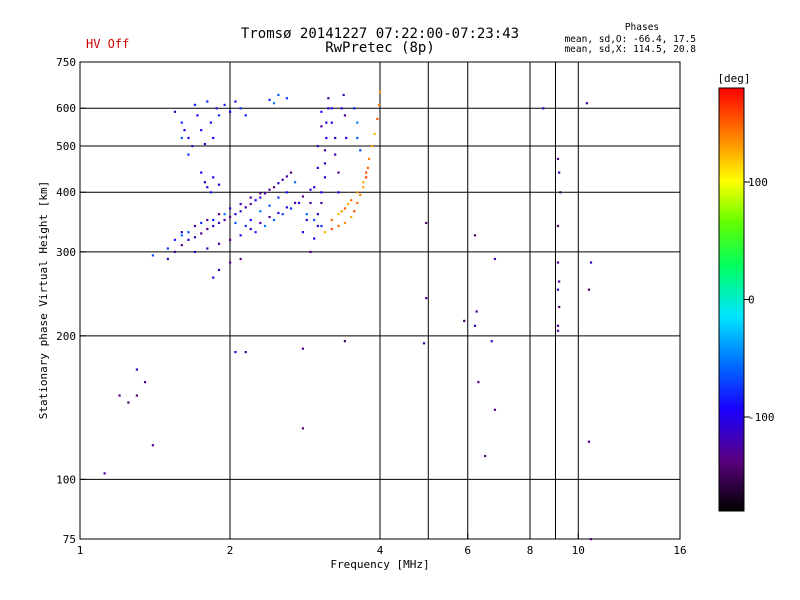 This screenshot has height=600, width=800. I want to click on y-tick-label: 600, so click(66, 108).